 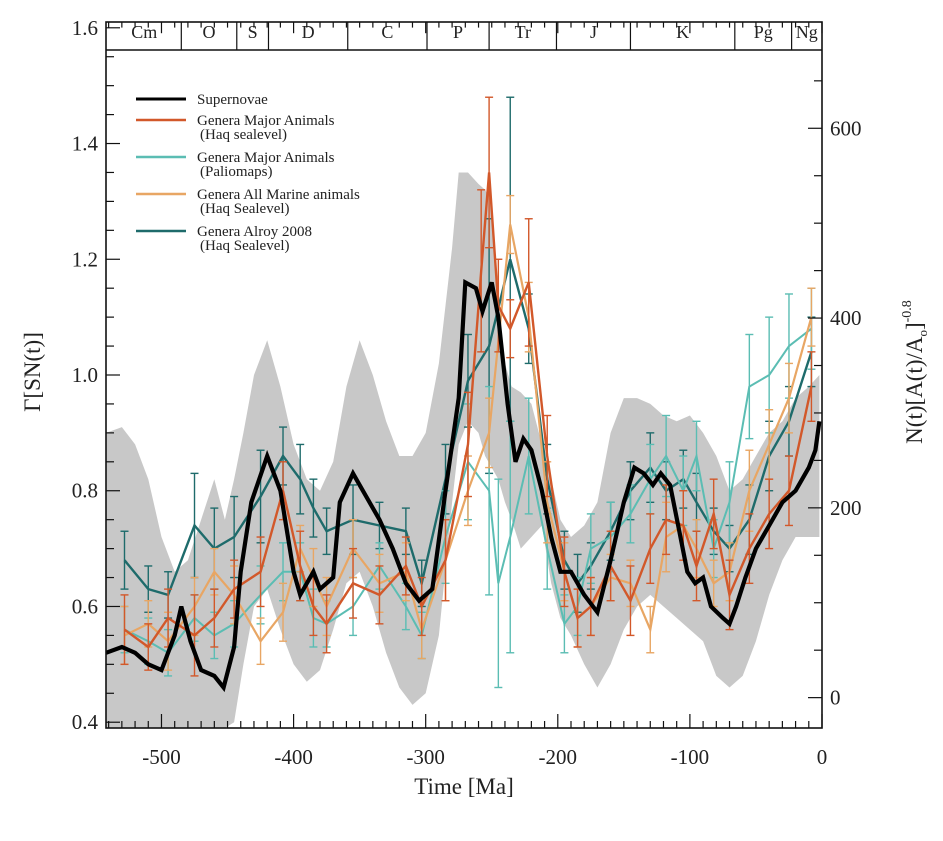 What do you see at coordinates (253, 32) in the screenshot?
I see `period-label-s: S` at bounding box center [253, 32].